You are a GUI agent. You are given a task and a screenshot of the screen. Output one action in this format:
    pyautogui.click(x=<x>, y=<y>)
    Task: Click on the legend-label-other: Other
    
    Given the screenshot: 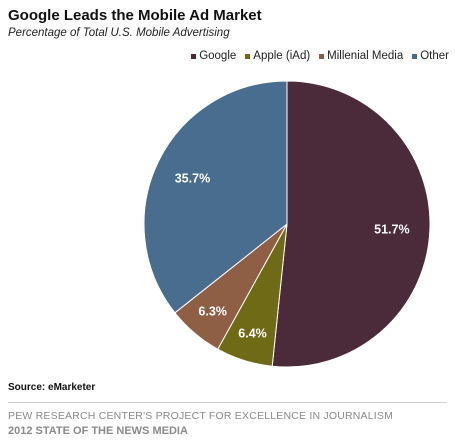 What is the action you would take?
    pyautogui.click(x=434, y=56)
    